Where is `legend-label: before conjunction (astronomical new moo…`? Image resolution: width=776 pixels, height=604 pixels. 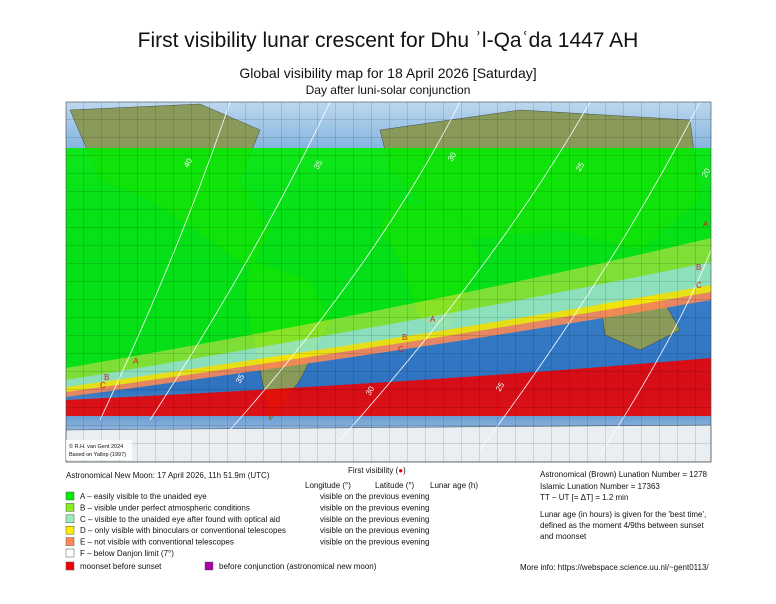
legend-label: before conjunction (astronomical new moo… is located at coordinates (298, 566).